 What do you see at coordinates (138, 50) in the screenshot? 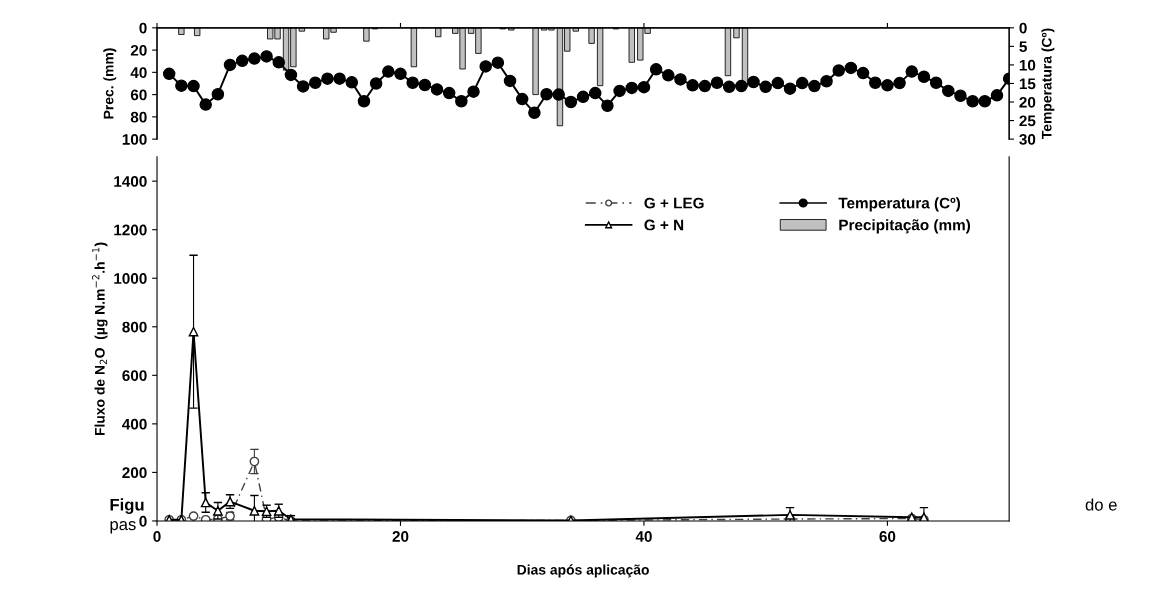
I see `y-tick-label: 20` at bounding box center [138, 50].